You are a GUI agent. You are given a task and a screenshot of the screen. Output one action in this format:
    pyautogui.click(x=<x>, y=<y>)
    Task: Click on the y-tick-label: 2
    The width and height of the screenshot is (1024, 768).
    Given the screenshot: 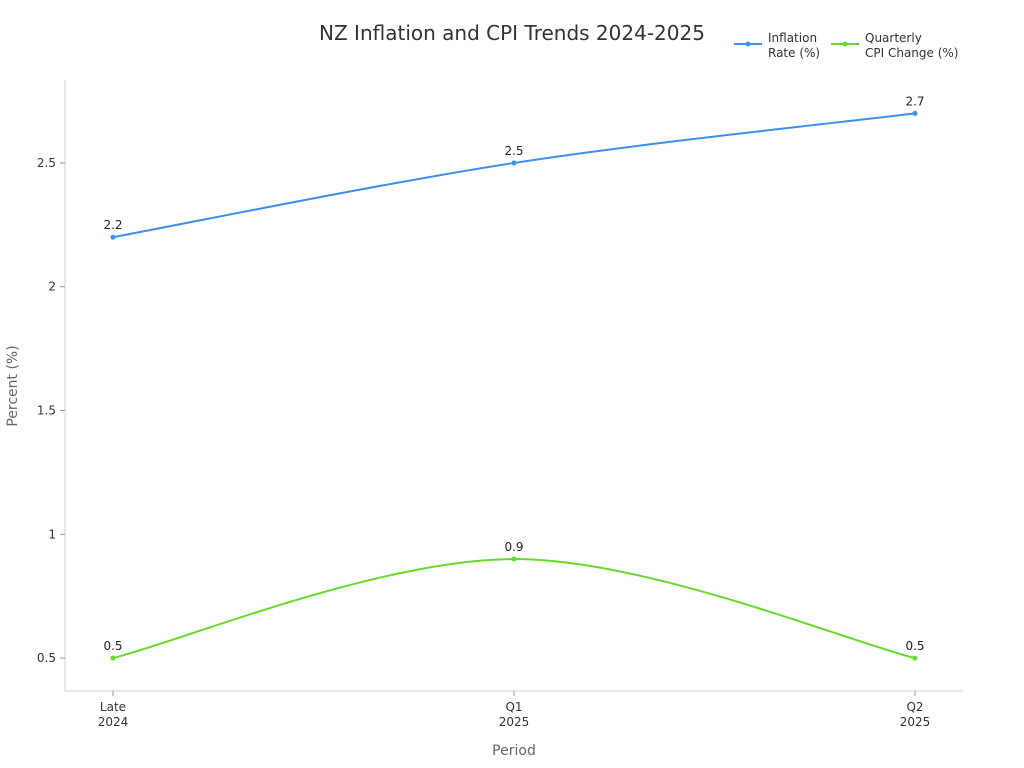 What is the action you would take?
    pyautogui.click(x=52, y=287)
    